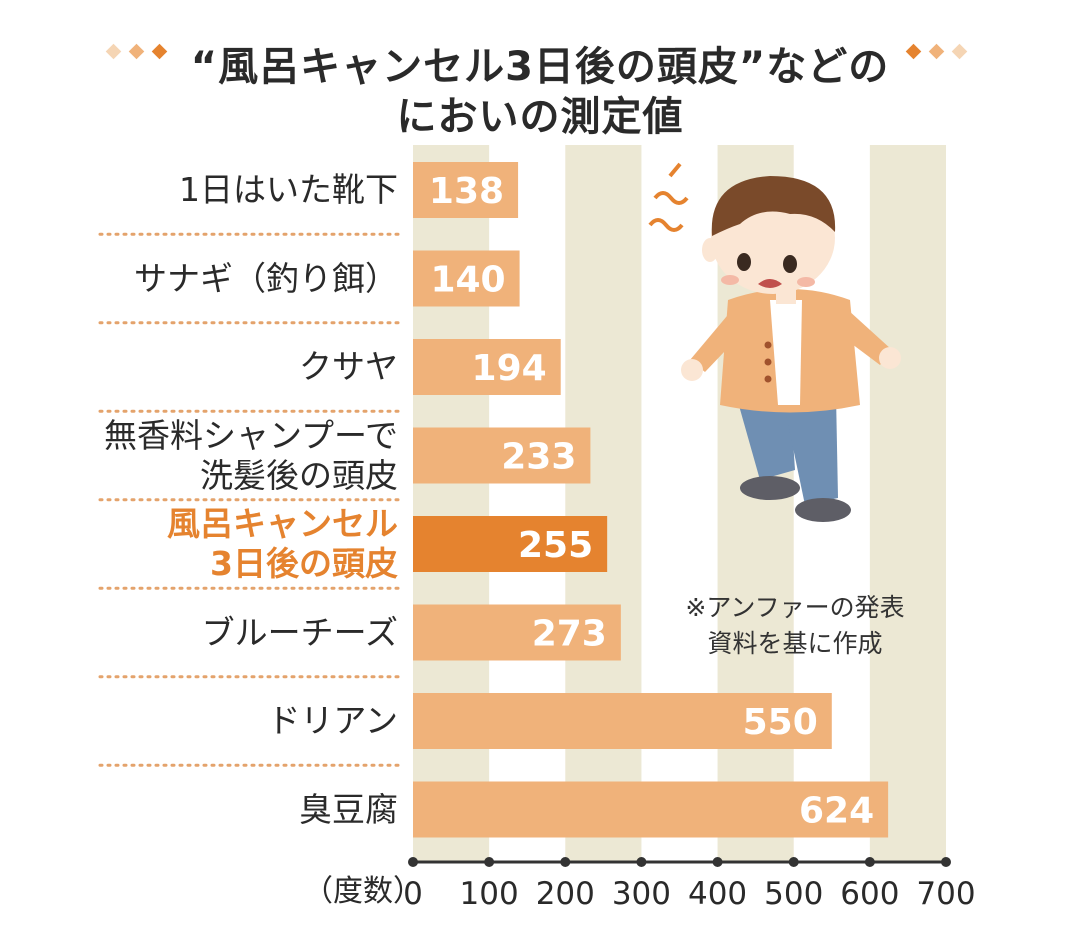 The width and height of the screenshot is (1080, 945). I want to click on chart-title-line2: においの測定値, so click(540, 117).